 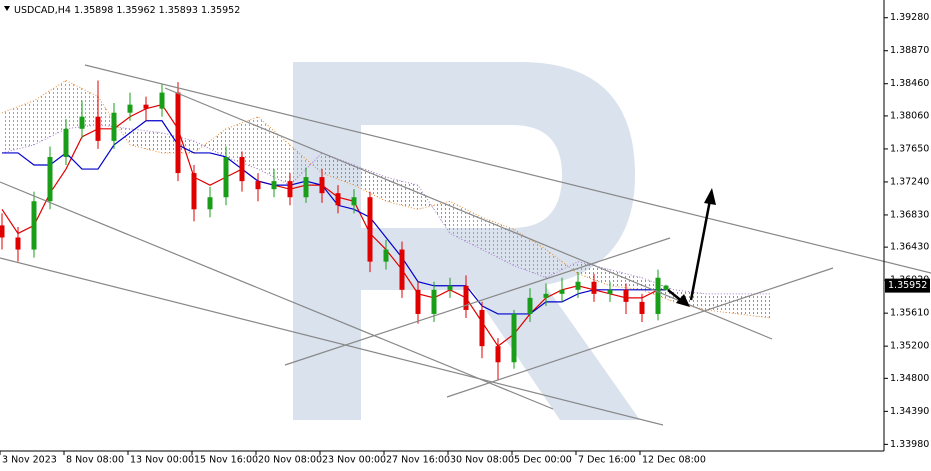 What do you see at coordinates (220, 10) in the screenshot?
I see `header-close: 1.35952` at bounding box center [220, 10].